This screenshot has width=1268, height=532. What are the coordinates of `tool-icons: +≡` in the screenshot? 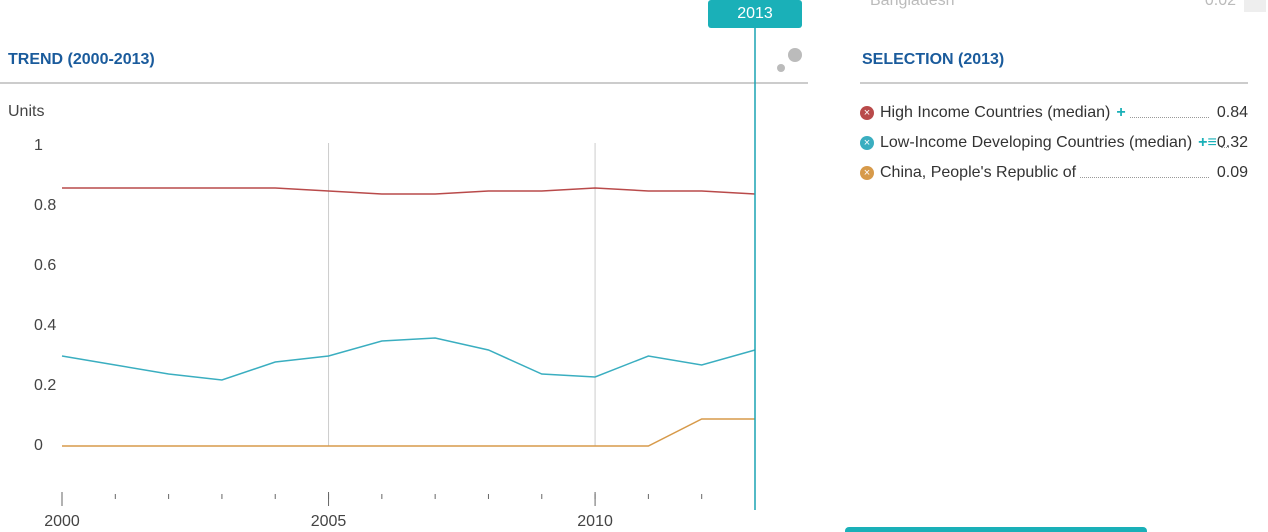 It's located at (1207, 142).